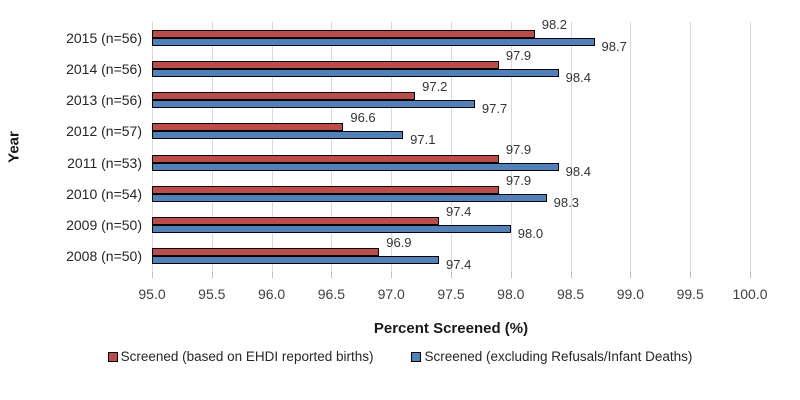 The width and height of the screenshot is (800, 400). Describe the element at coordinates (614, 46) in the screenshot. I see `bar-value-label: 98.7` at that location.